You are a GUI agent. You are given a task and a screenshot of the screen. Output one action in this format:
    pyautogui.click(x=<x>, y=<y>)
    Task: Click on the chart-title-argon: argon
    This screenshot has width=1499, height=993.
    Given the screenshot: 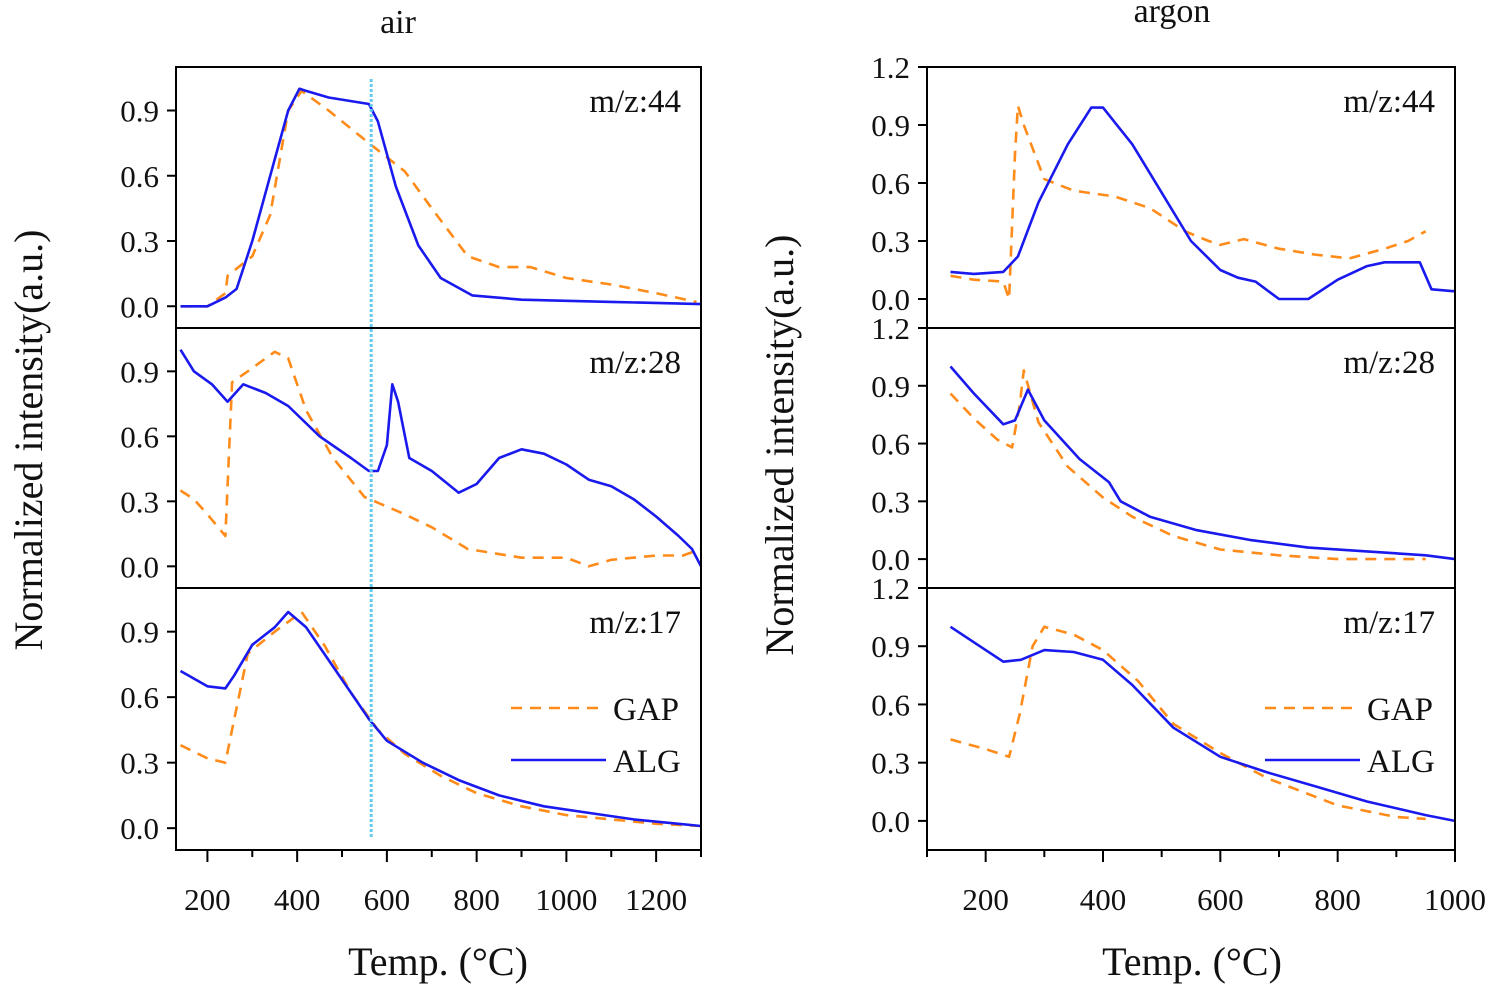 What is the action you would take?
    pyautogui.click(x=1172, y=15)
    